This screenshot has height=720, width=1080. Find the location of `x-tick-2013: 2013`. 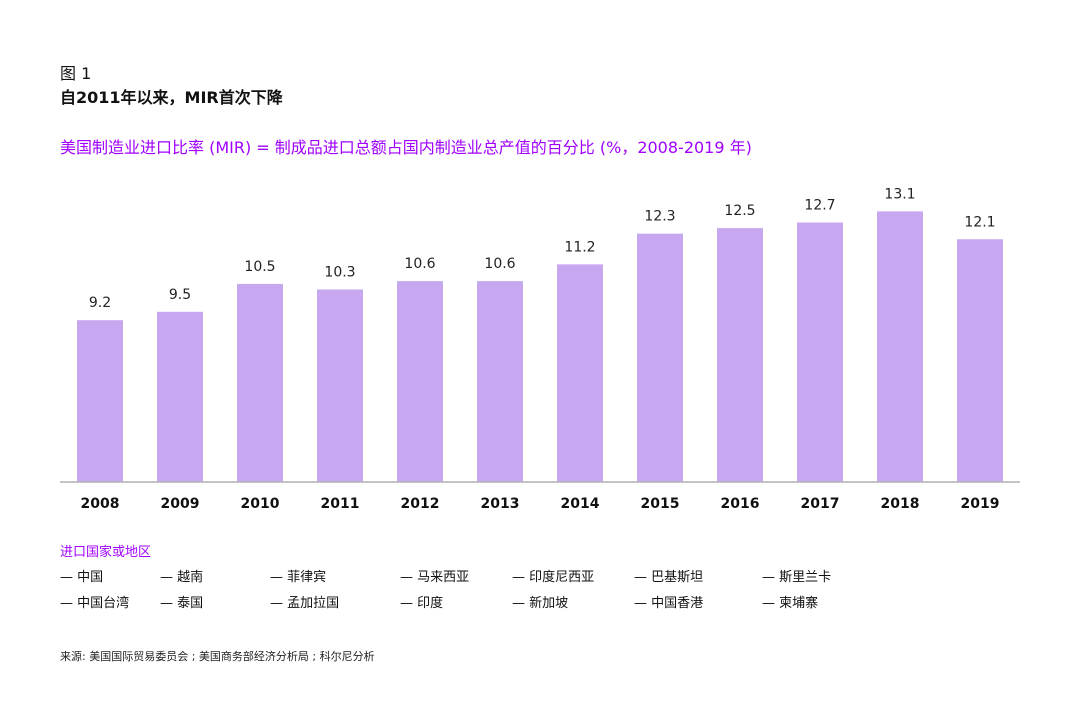

x-tick-2013: 2013 is located at coordinates (500, 504).